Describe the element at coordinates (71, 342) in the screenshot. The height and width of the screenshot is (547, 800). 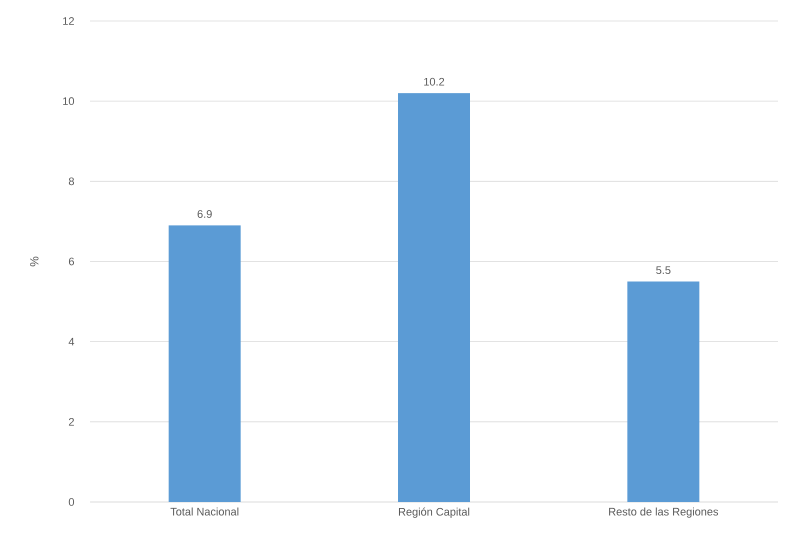
I see `y-tick-label: 4` at that location.